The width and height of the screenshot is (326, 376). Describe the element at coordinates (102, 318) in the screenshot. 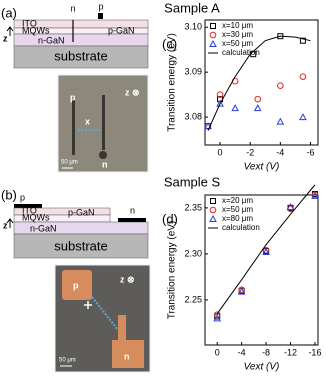

I see `micrograph-s` at that location.